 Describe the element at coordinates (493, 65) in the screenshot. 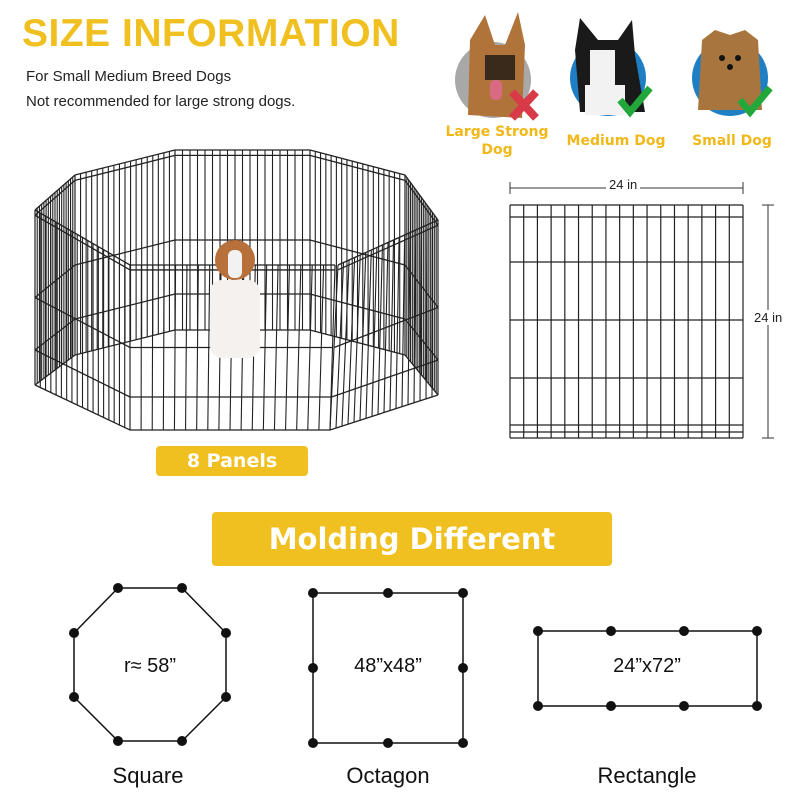

I see `large-dog-image` at that location.